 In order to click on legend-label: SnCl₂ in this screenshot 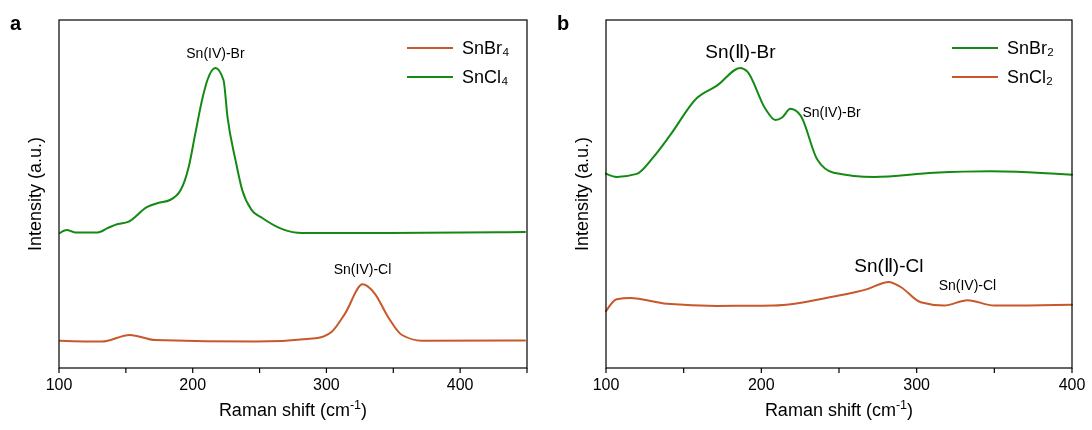, I will do `click(1030, 77)`.